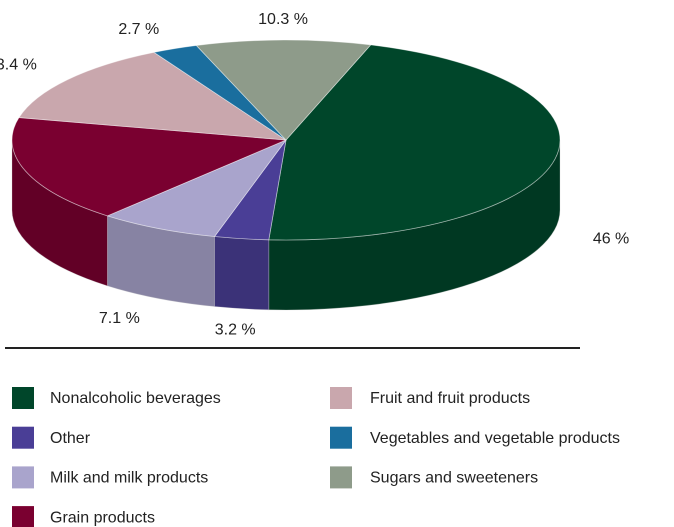 This screenshot has width=674, height=527. I want to click on value-label: 10.3 %, so click(283, 19).